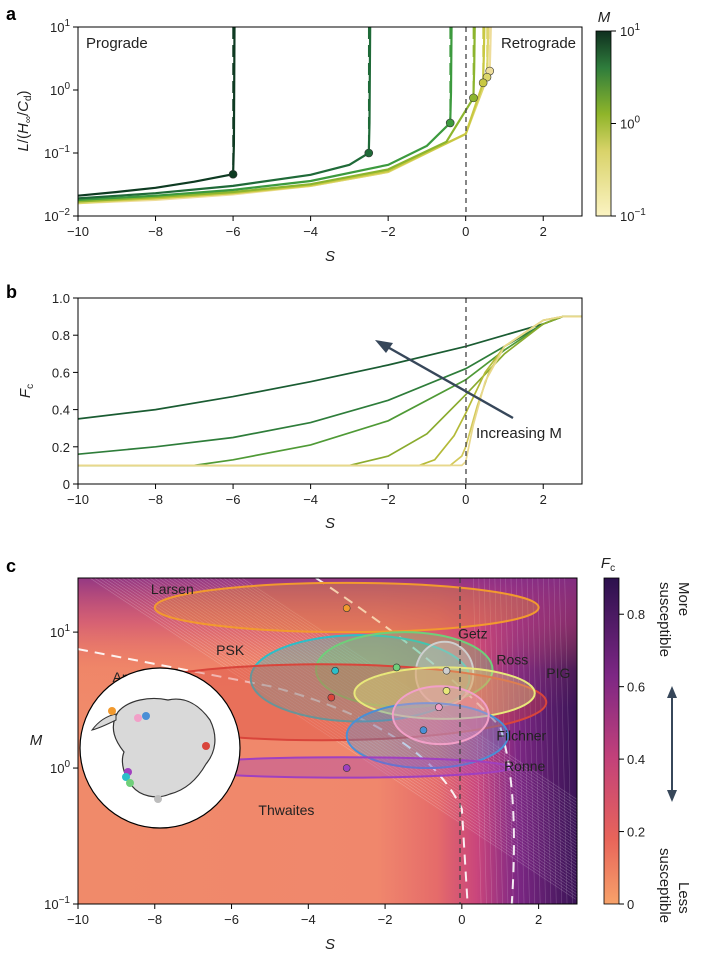 This screenshot has width=702, height=956. Describe the element at coordinates (603, 123) in the screenshot. I see `panel-a-colorbar` at that location.